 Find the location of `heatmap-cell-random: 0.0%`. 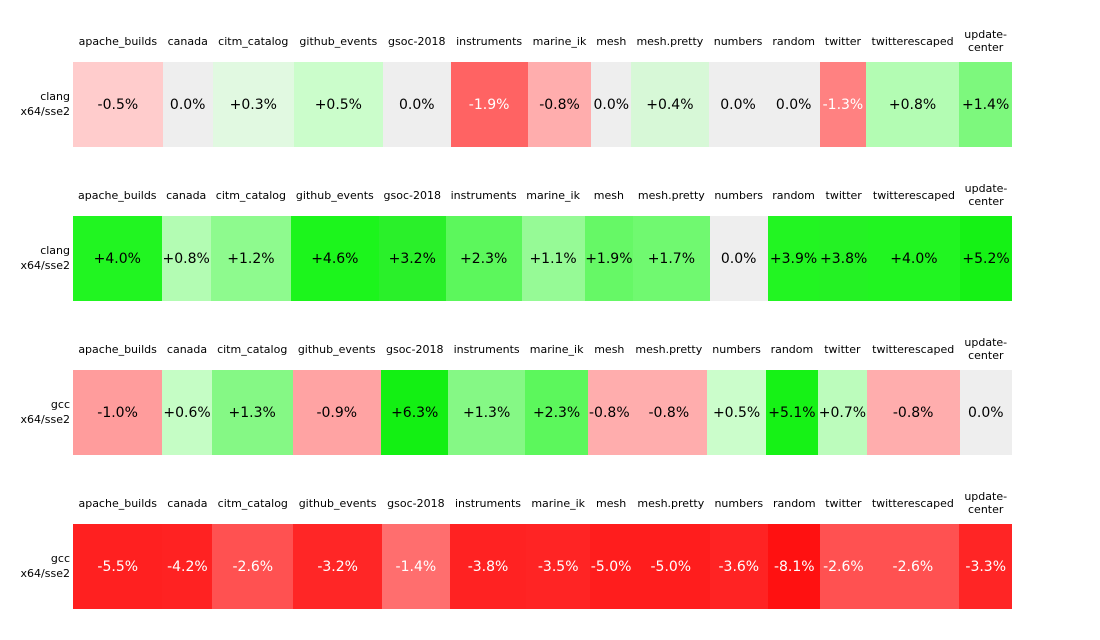

heatmap-cell-random: 0.0% is located at coordinates (793, 104).